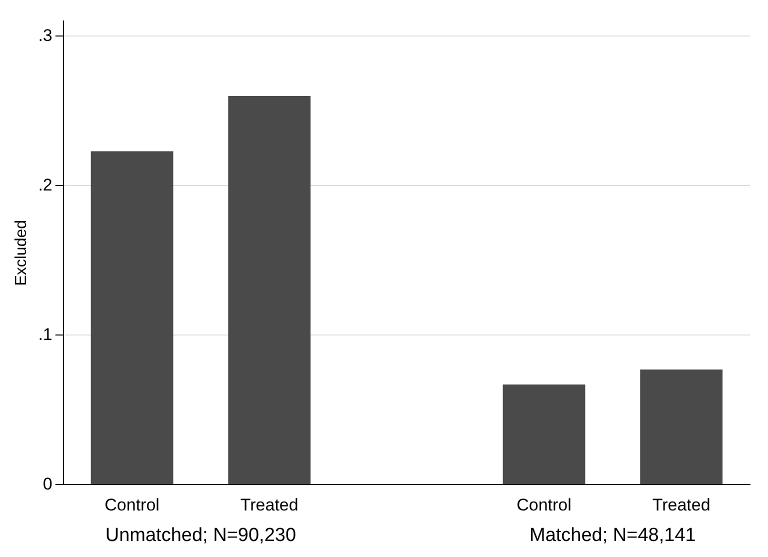 This screenshot has height=557, width=768. Describe the element at coordinates (47, 484) in the screenshot. I see `y-tick-label: 0` at that location.